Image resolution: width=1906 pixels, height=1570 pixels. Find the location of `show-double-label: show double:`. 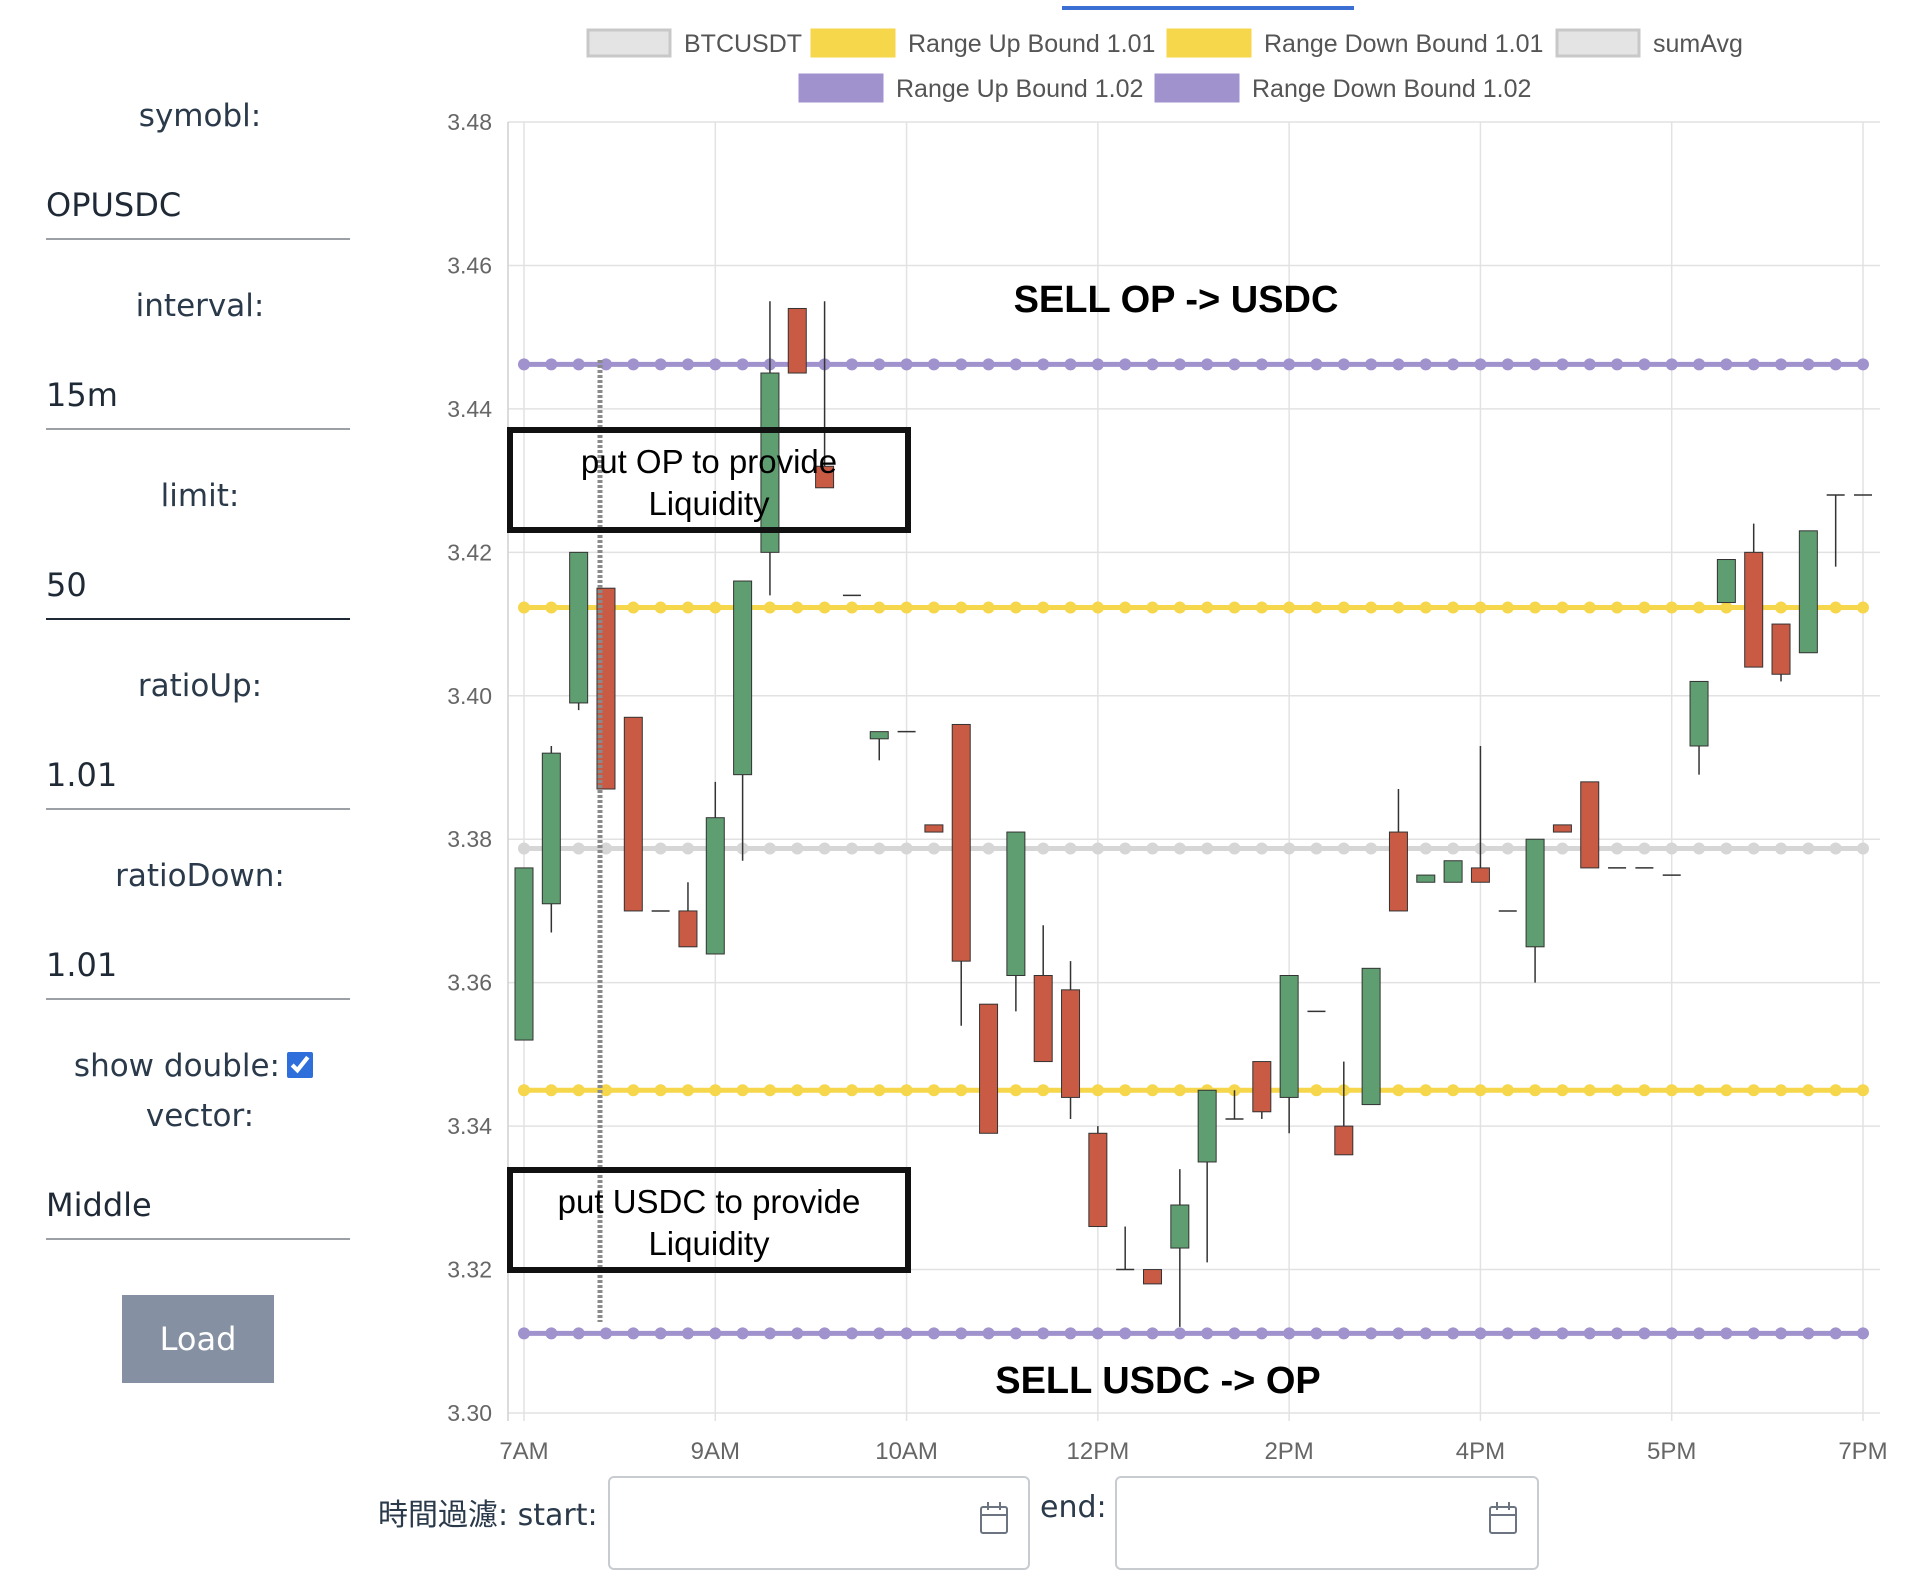

show-double-label: show double: is located at coordinates (176, 1066).